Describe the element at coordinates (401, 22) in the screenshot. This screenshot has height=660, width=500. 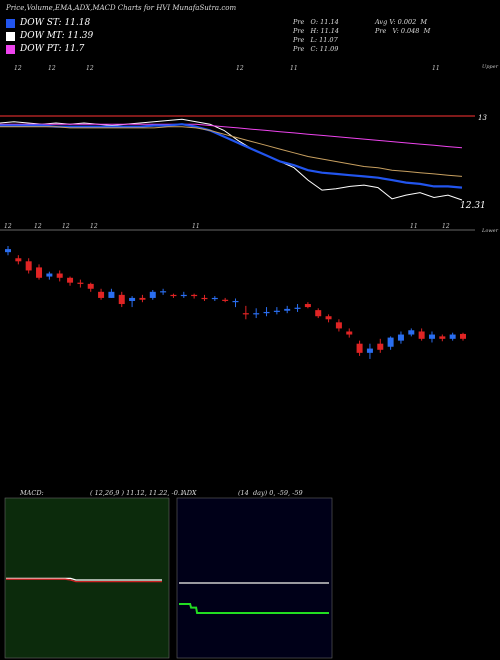
I see `avg-volume: Avg V: 0.002 M` at that location.